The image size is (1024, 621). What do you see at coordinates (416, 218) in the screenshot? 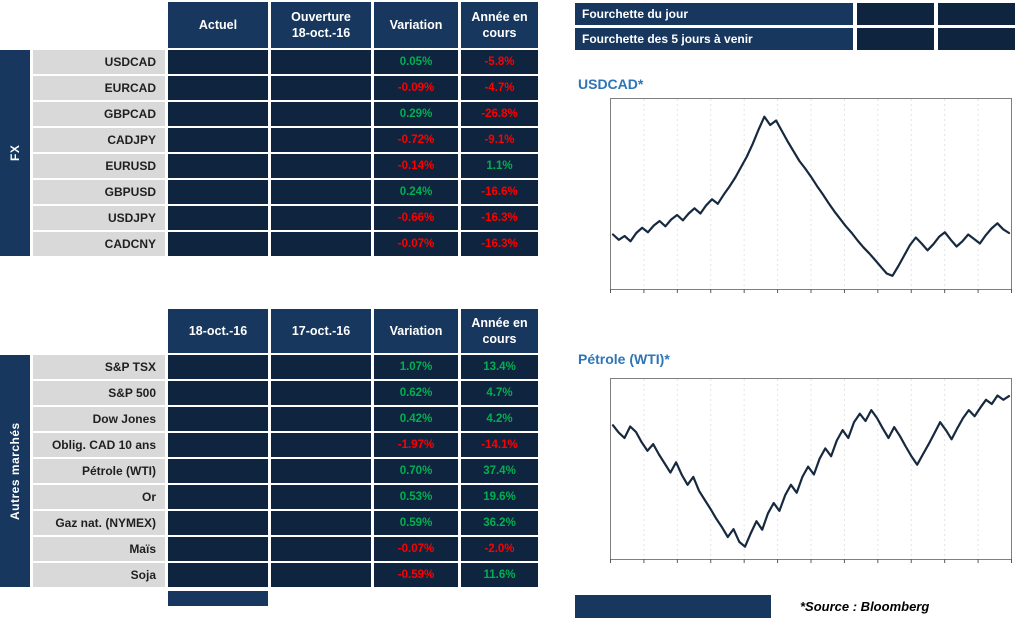
I see `variation-cell: -0.66%` at bounding box center [416, 218].